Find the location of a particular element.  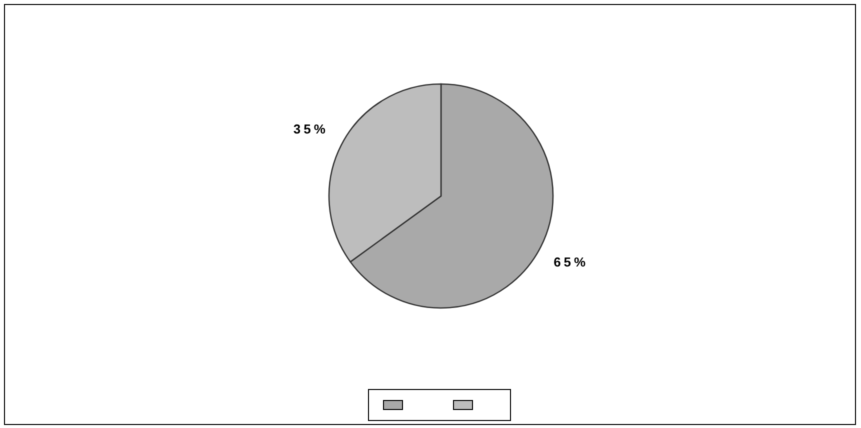

data-label: 65% is located at coordinates (571, 262).